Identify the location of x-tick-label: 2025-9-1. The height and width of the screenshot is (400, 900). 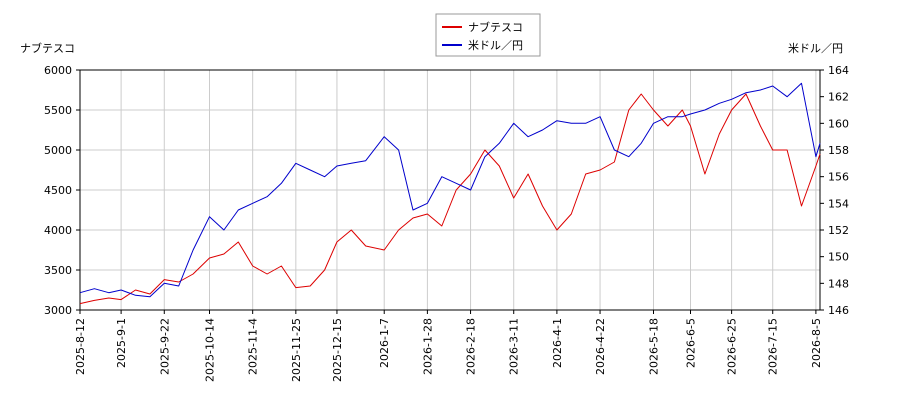
(121, 343).